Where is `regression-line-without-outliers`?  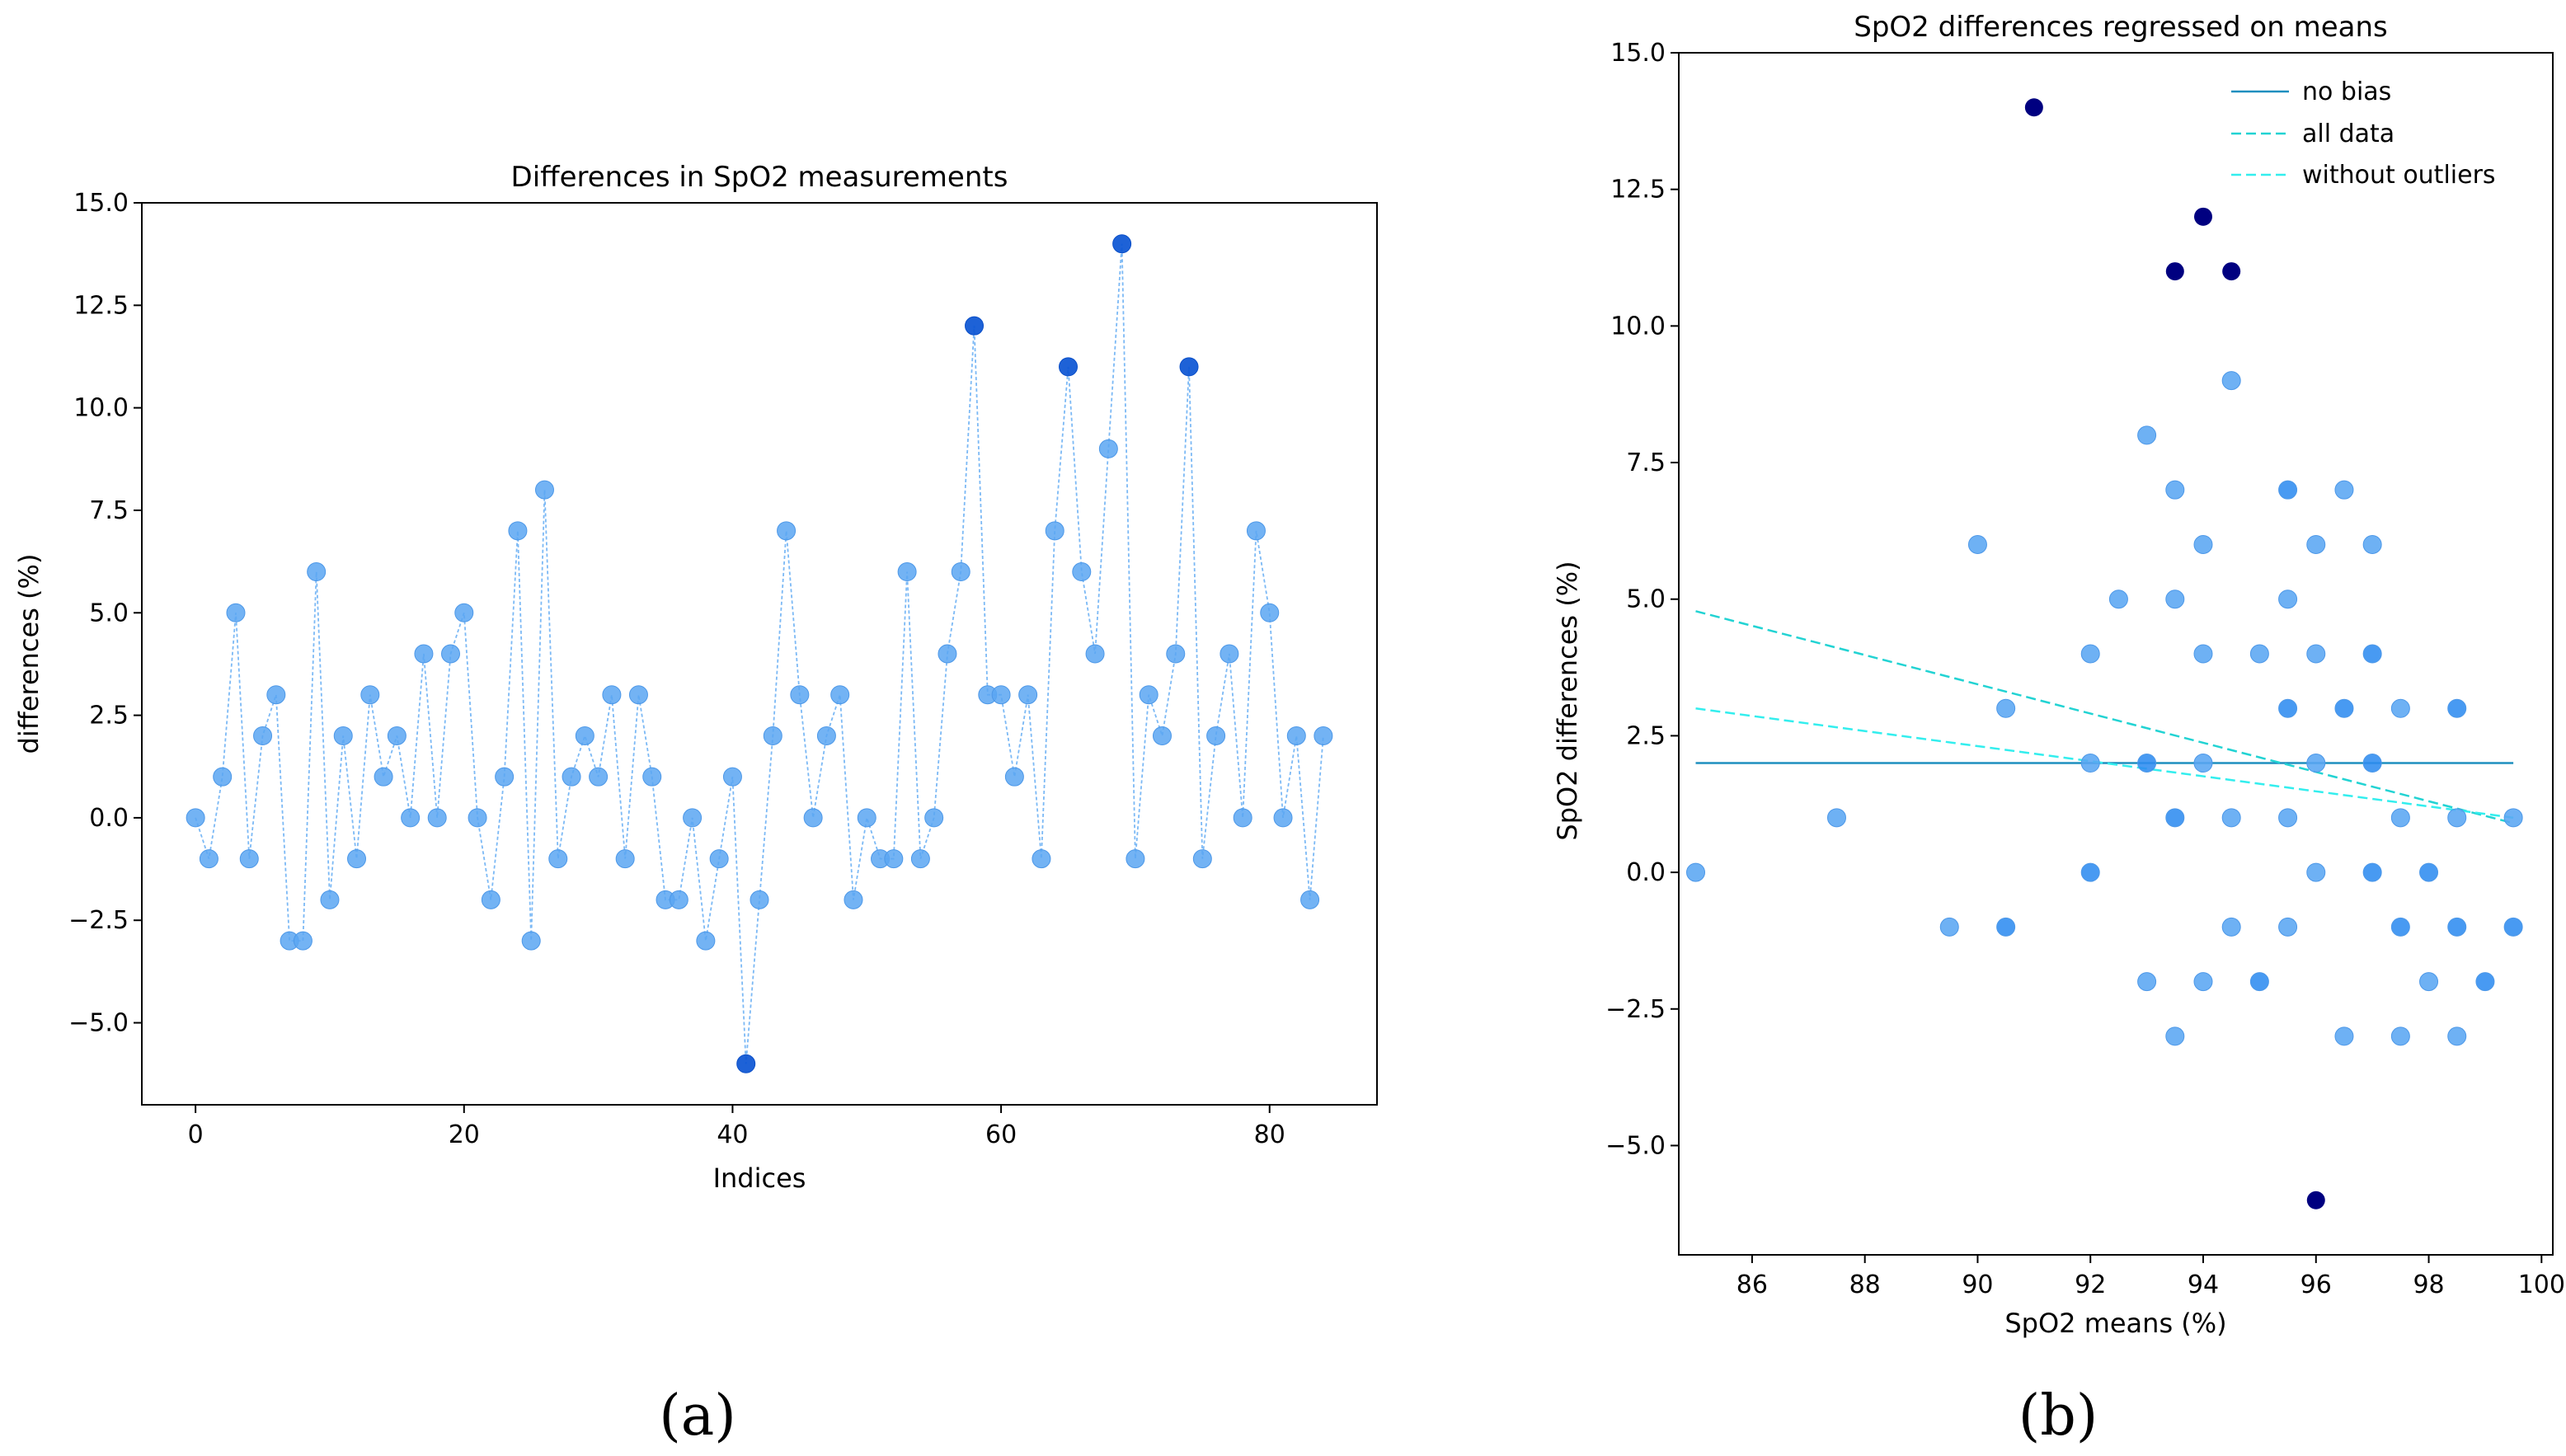
regression-line-without-outliers is located at coordinates (2104, 763).